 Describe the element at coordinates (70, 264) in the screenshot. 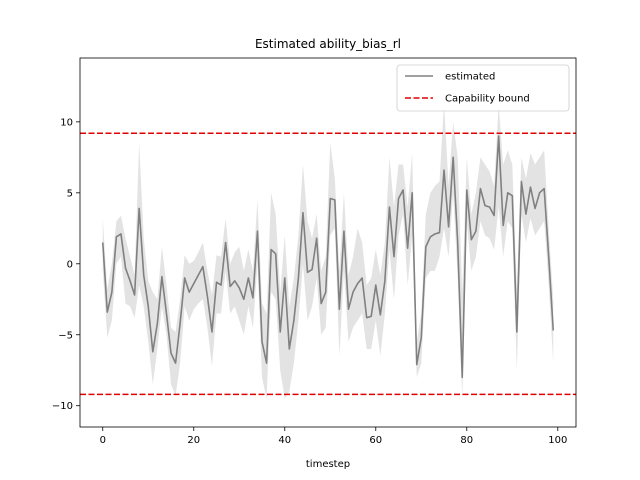

I see `y-tick-label: 0` at that location.